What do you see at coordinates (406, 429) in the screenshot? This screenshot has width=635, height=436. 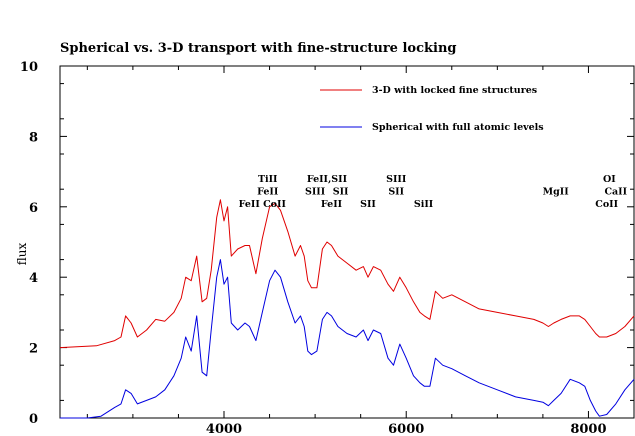 I see `x-tick-label: 6000` at bounding box center [406, 429].